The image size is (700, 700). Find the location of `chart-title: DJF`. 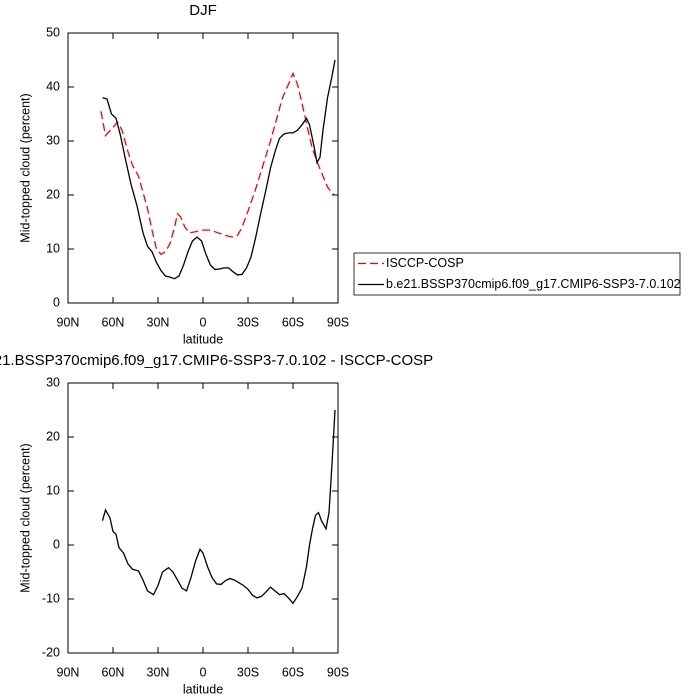

chart-title: DJF is located at coordinates (203, 10).